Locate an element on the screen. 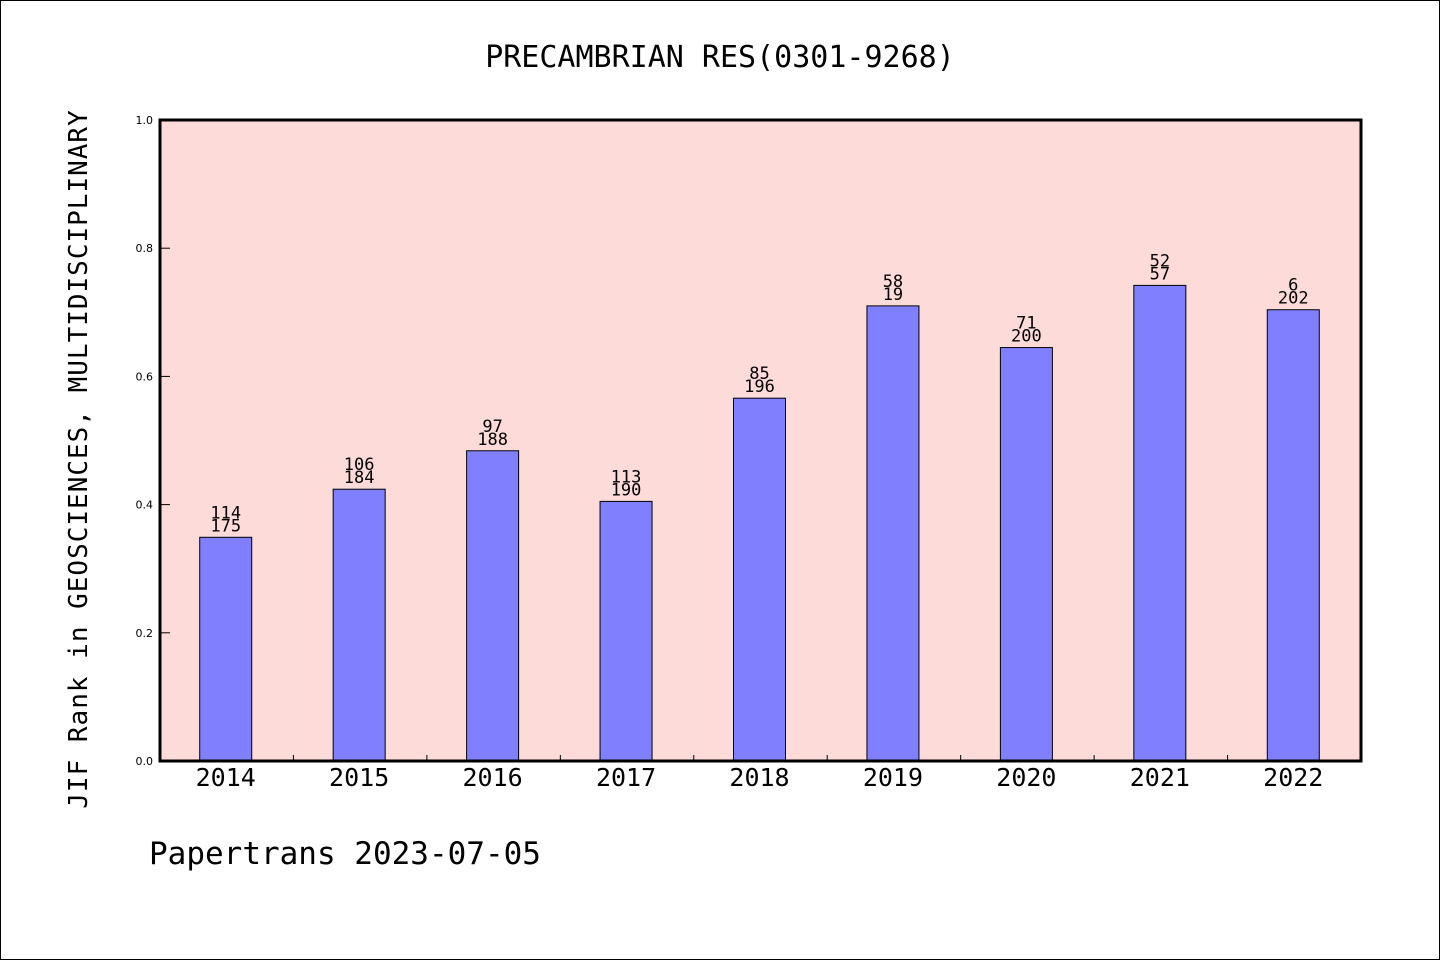 The width and height of the screenshot is (1440, 964). y-tick-label: 0.8 is located at coordinates (145, 248).